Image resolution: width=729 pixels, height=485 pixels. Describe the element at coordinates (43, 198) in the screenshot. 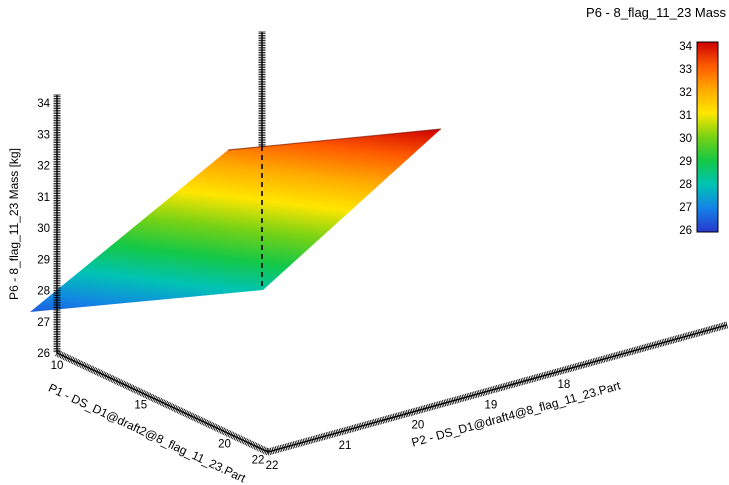

I see `tick-label: 31` at that location.